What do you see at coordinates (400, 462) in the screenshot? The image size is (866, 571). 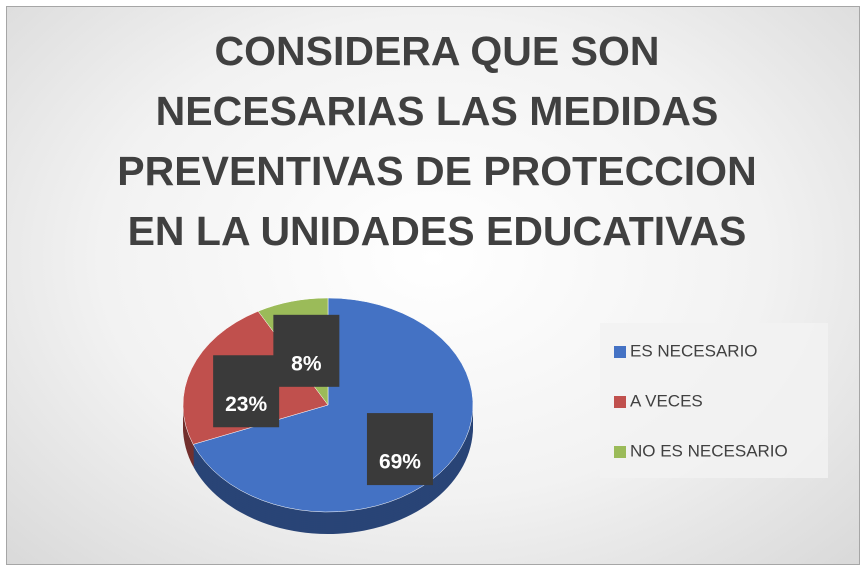 I see `data-label: 69%` at bounding box center [400, 462].